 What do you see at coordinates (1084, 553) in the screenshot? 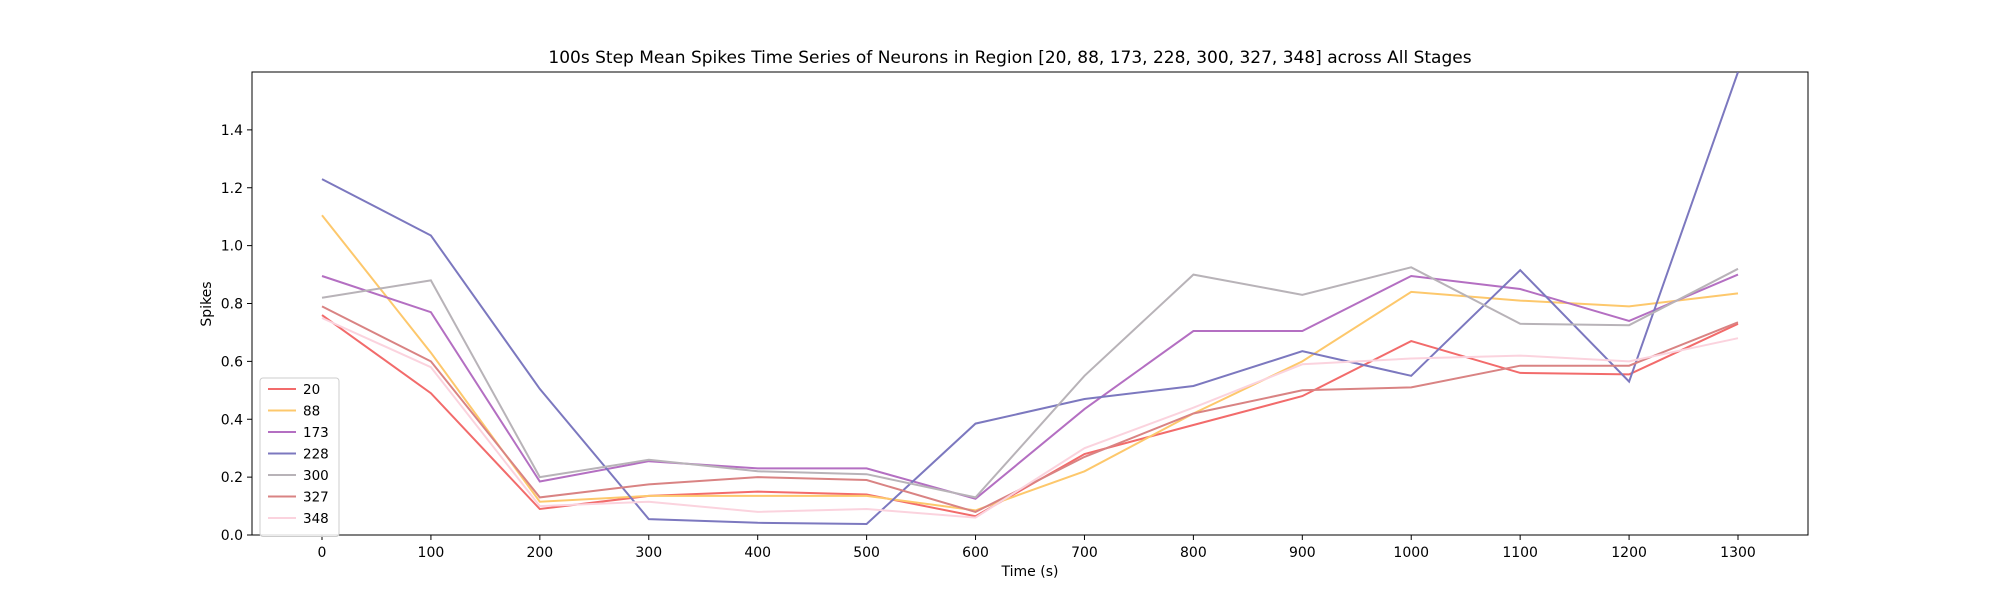
I see `x-tick-label: 700` at bounding box center [1084, 553].